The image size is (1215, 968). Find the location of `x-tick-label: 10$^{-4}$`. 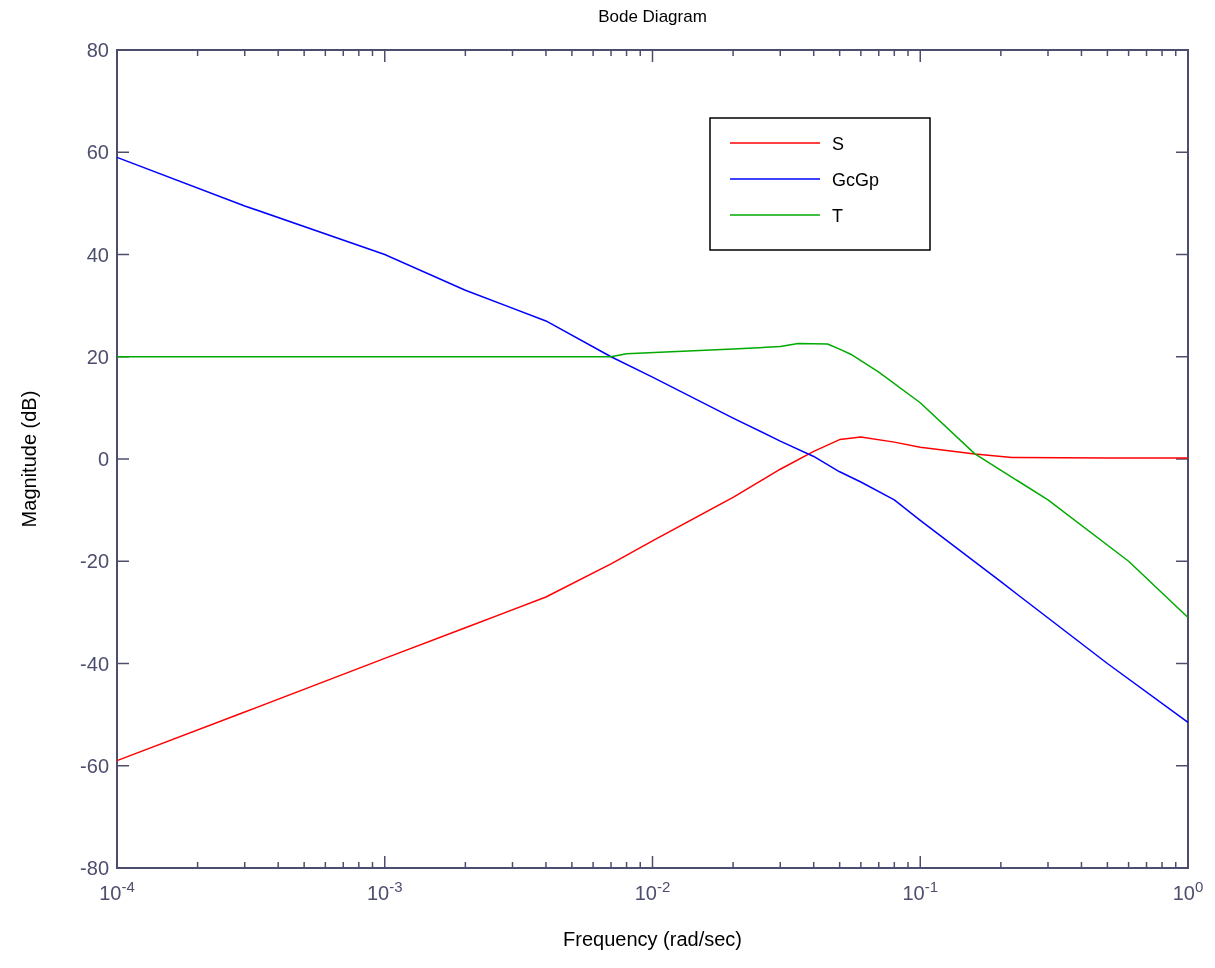

x-tick-label: 10$^{-4}$ is located at coordinates (117, 890).